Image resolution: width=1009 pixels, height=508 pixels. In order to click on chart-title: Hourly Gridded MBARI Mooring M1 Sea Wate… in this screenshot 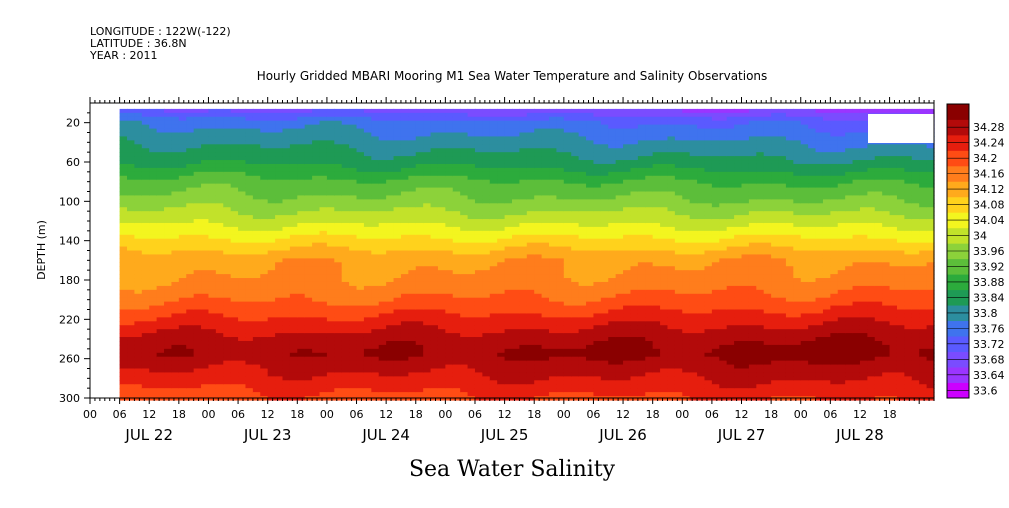, I will do `click(512, 76)`.